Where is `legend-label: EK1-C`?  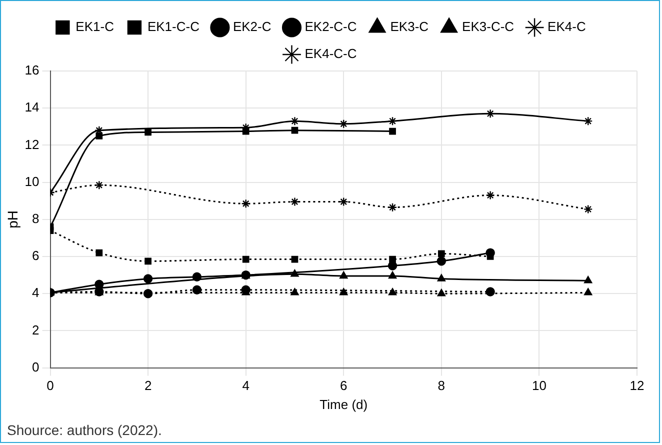
legend-label: EK1-C is located at coordinates (95, 26).